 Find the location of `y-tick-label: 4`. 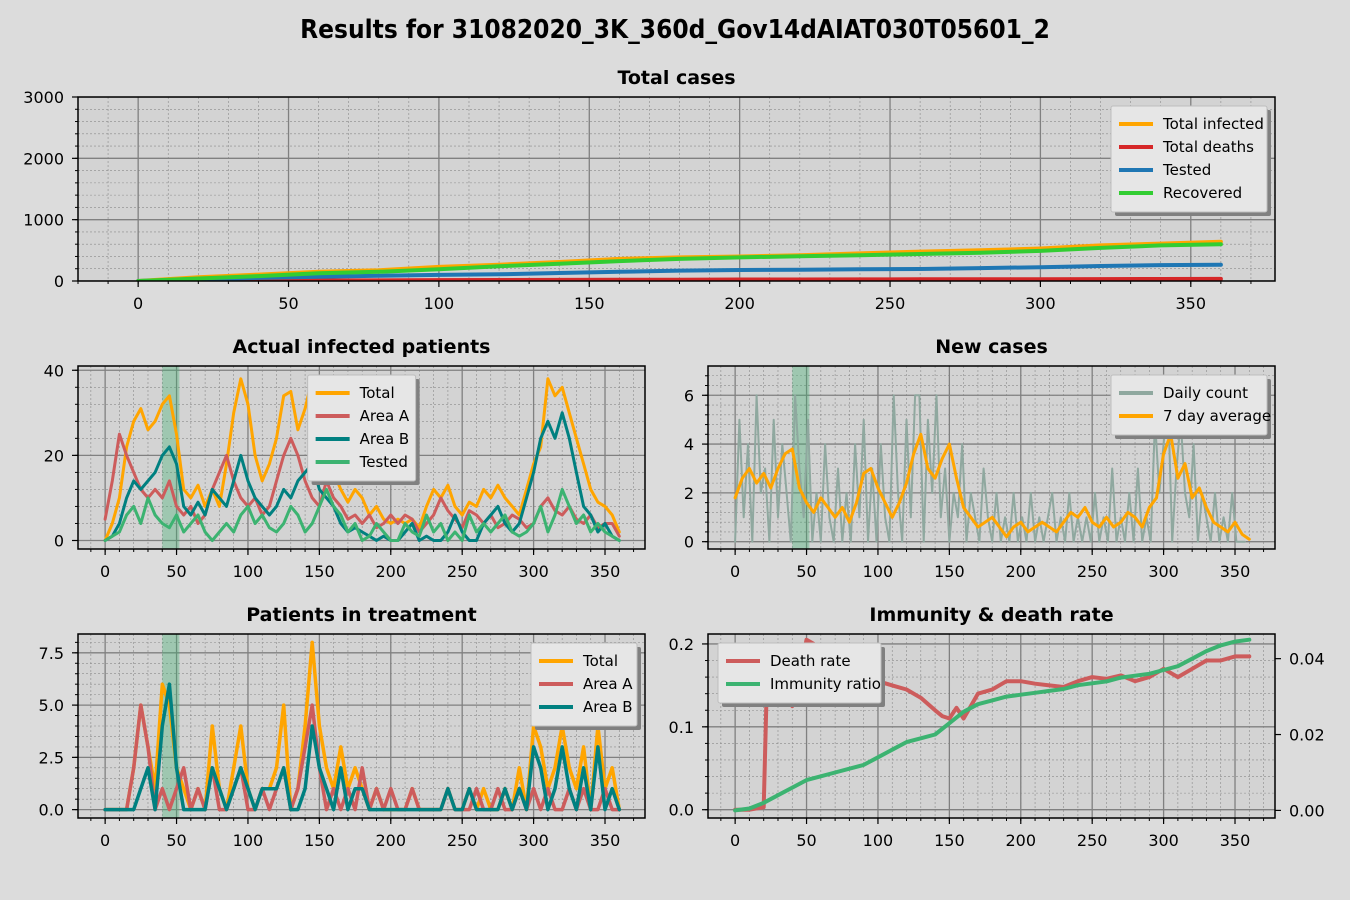

y-tick-label: 4 is located at coordinates (689, 444).